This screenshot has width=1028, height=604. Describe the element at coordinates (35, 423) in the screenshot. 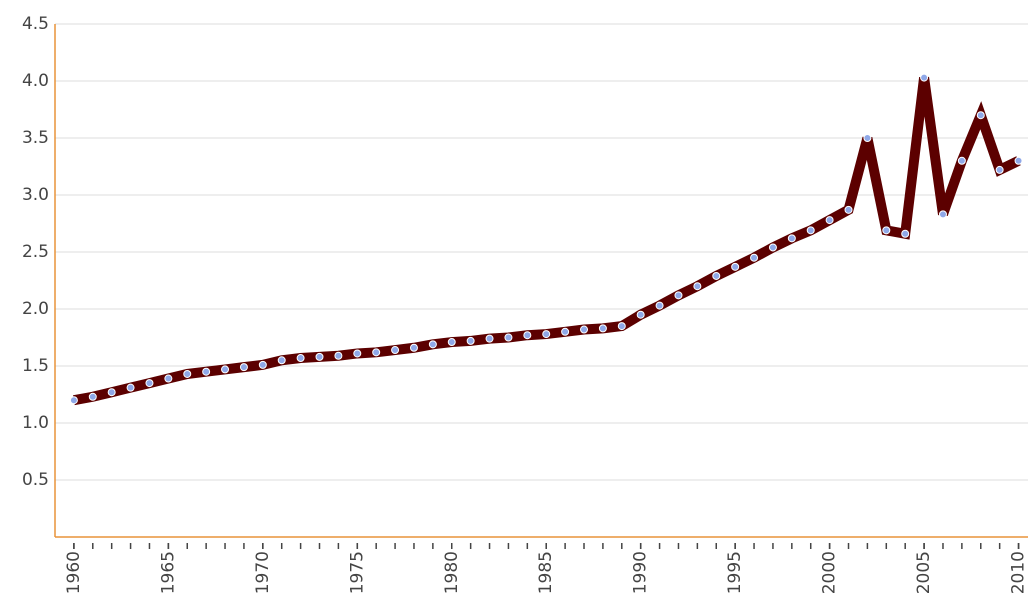

I see `y-tick-label: 1.0` at that location.